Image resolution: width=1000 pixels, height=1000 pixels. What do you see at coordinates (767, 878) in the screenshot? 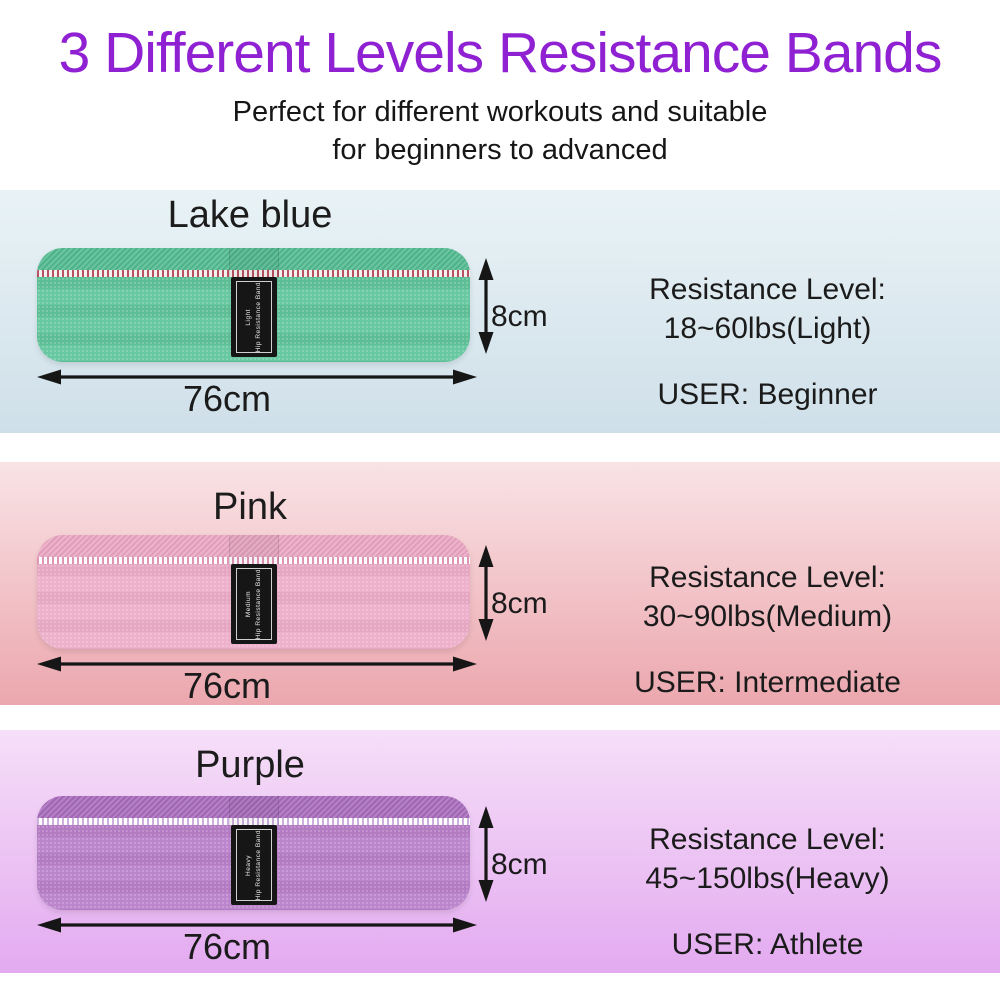
I see `resistance-level-value: 45~150lbs(Heavy)` at bounding box center [767, 878].